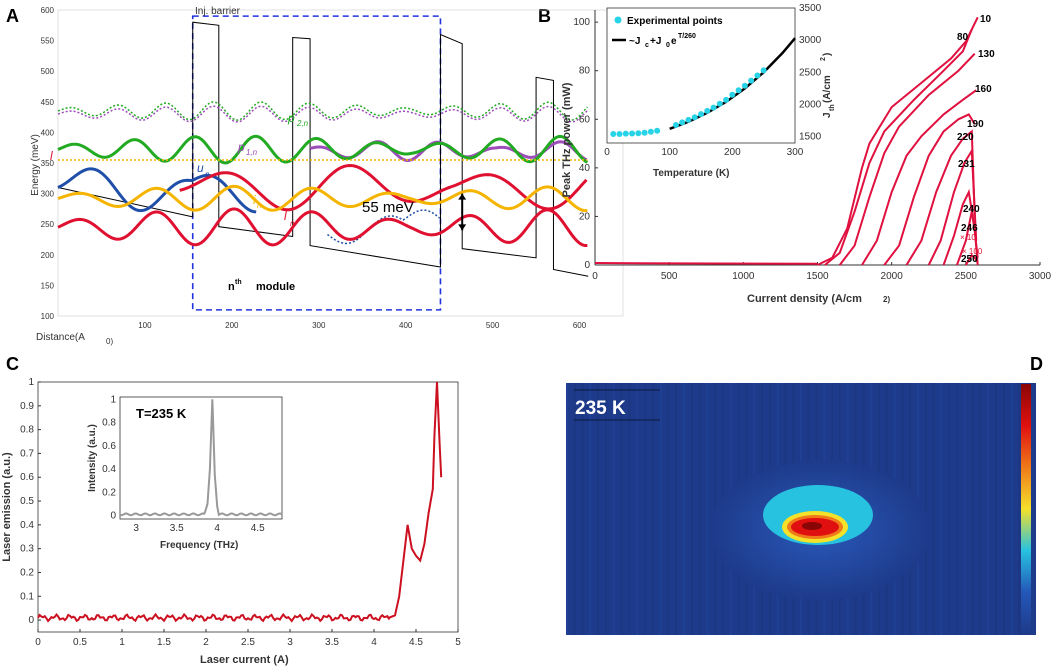 The width and height of the screenshot is (1052, 667). I want to click on panel-c-xtick-label: 0, so click(38, 642).